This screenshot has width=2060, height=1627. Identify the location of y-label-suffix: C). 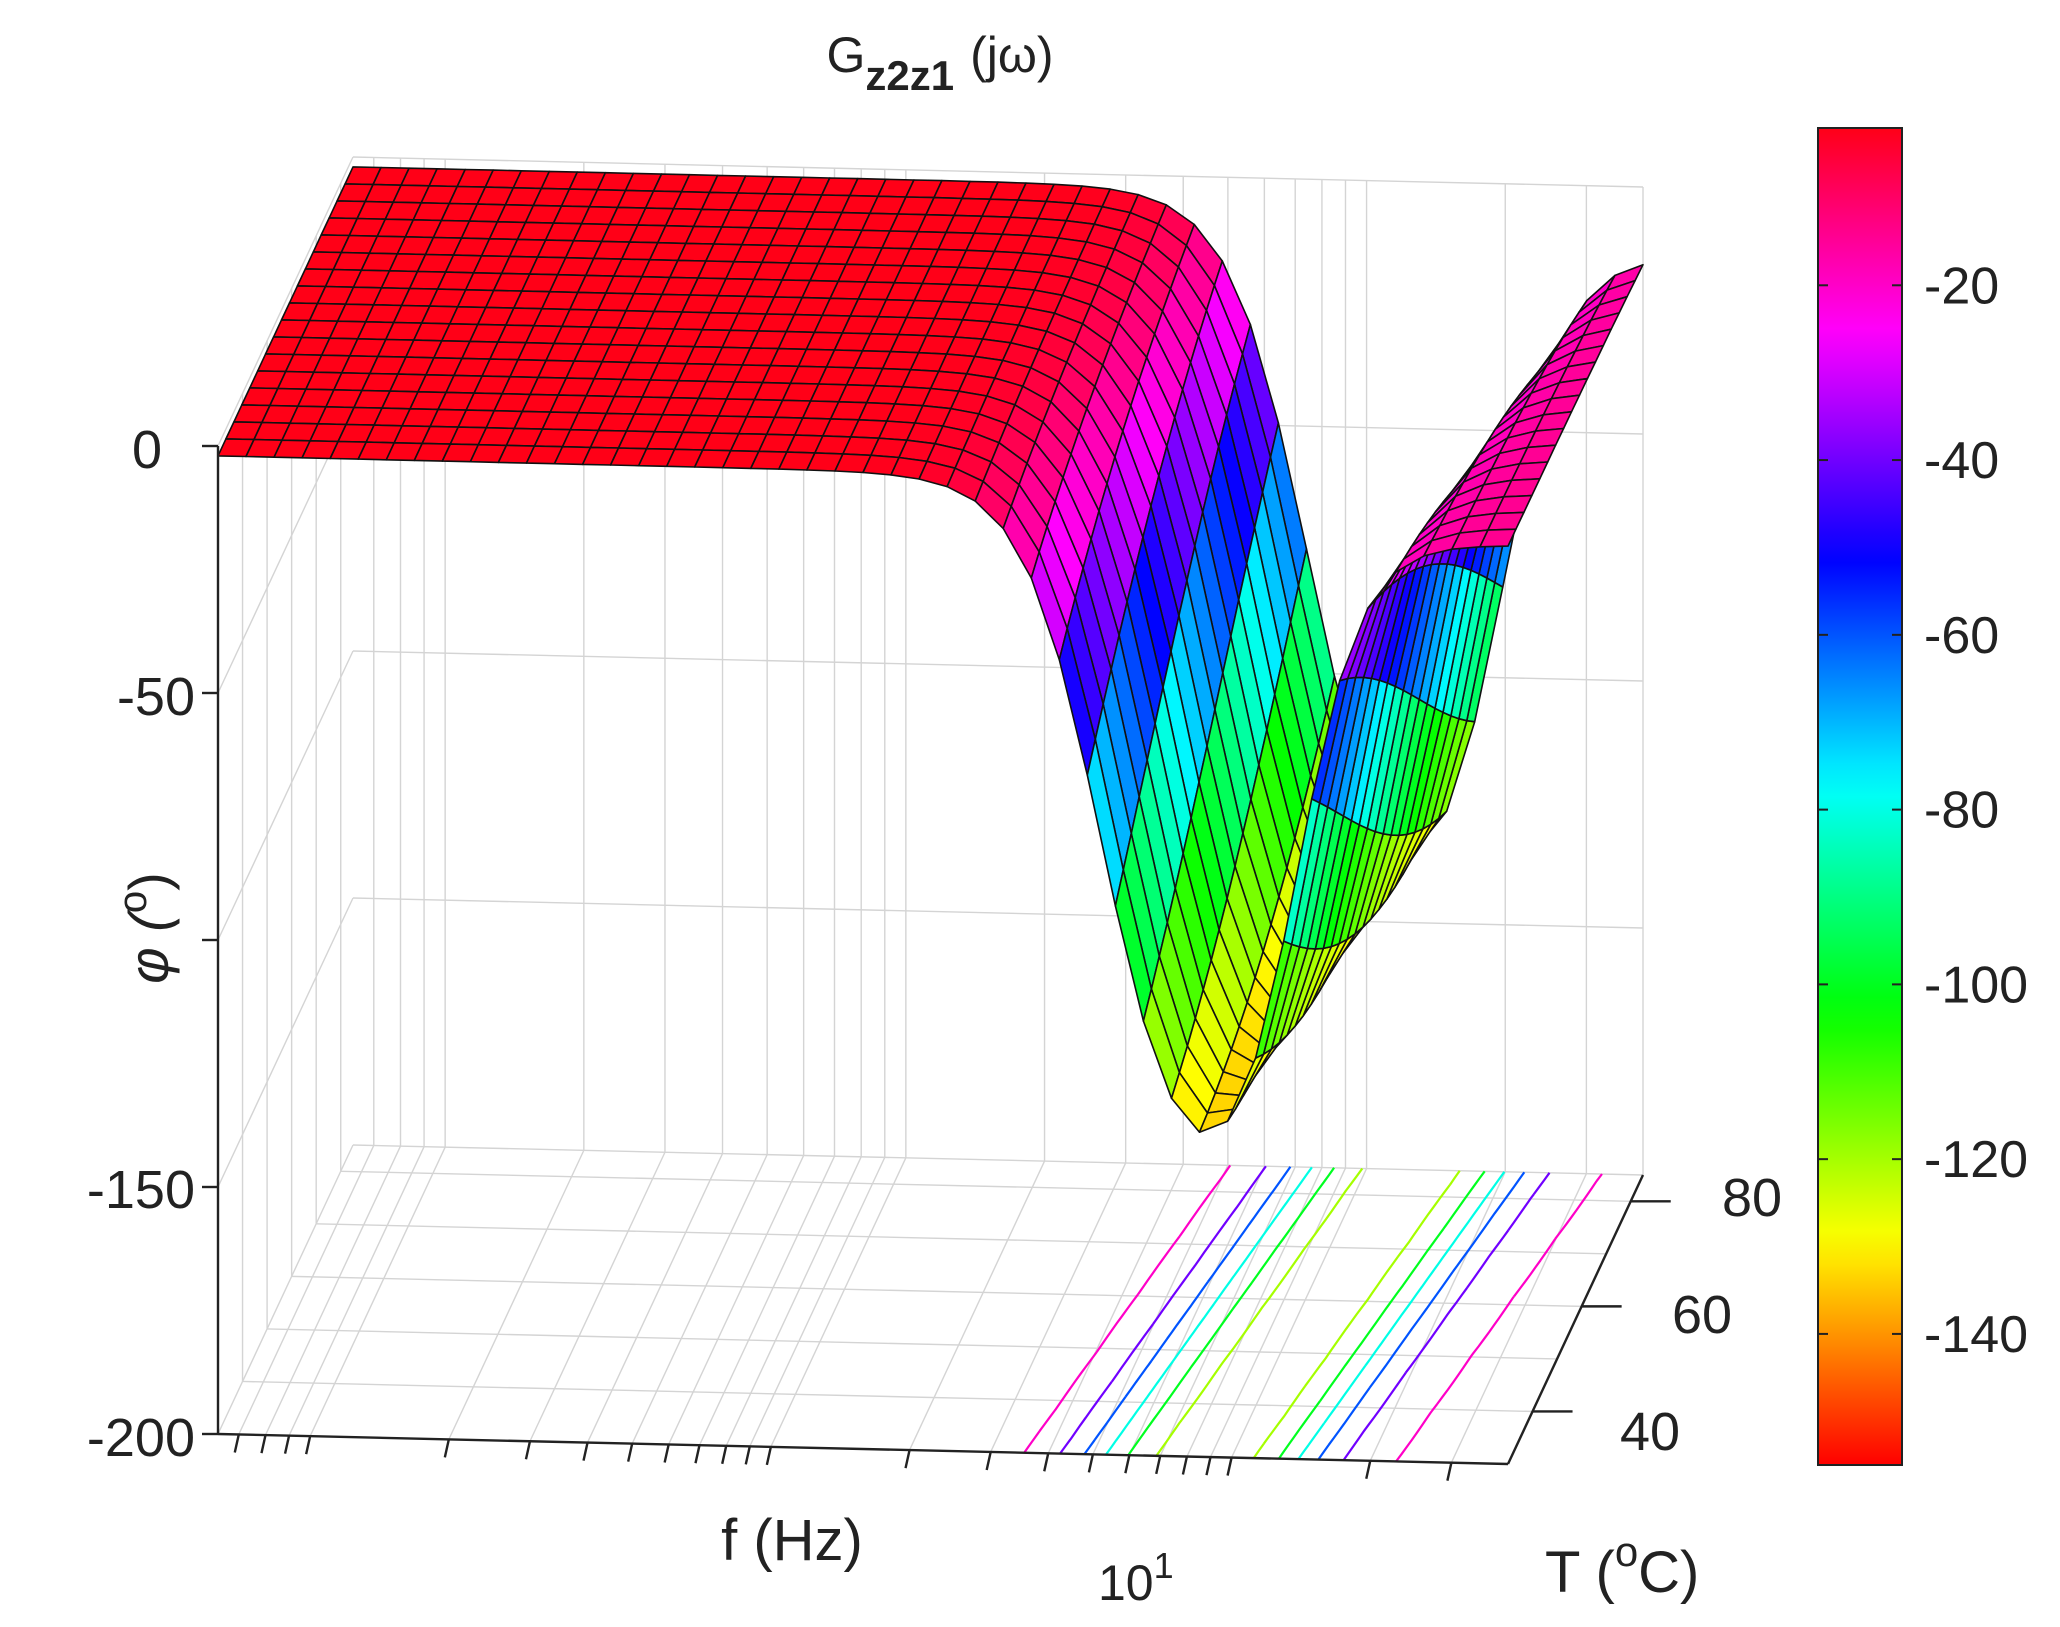
(1668, 1572).